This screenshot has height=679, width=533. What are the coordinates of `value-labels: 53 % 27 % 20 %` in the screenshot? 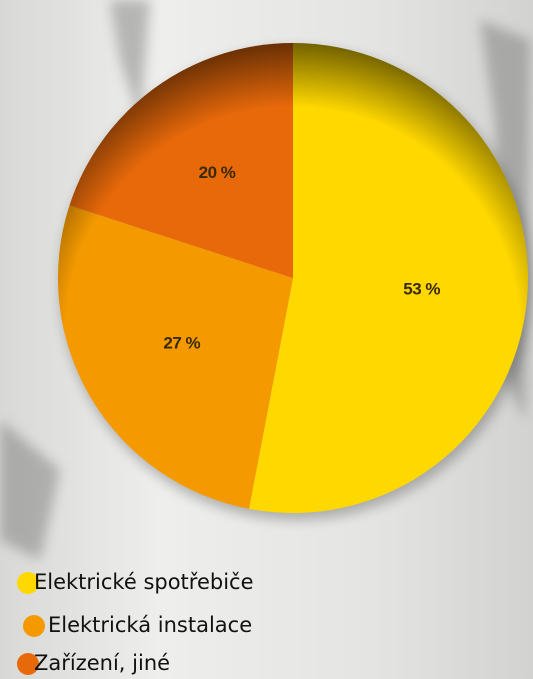 It's located at (302, 257).